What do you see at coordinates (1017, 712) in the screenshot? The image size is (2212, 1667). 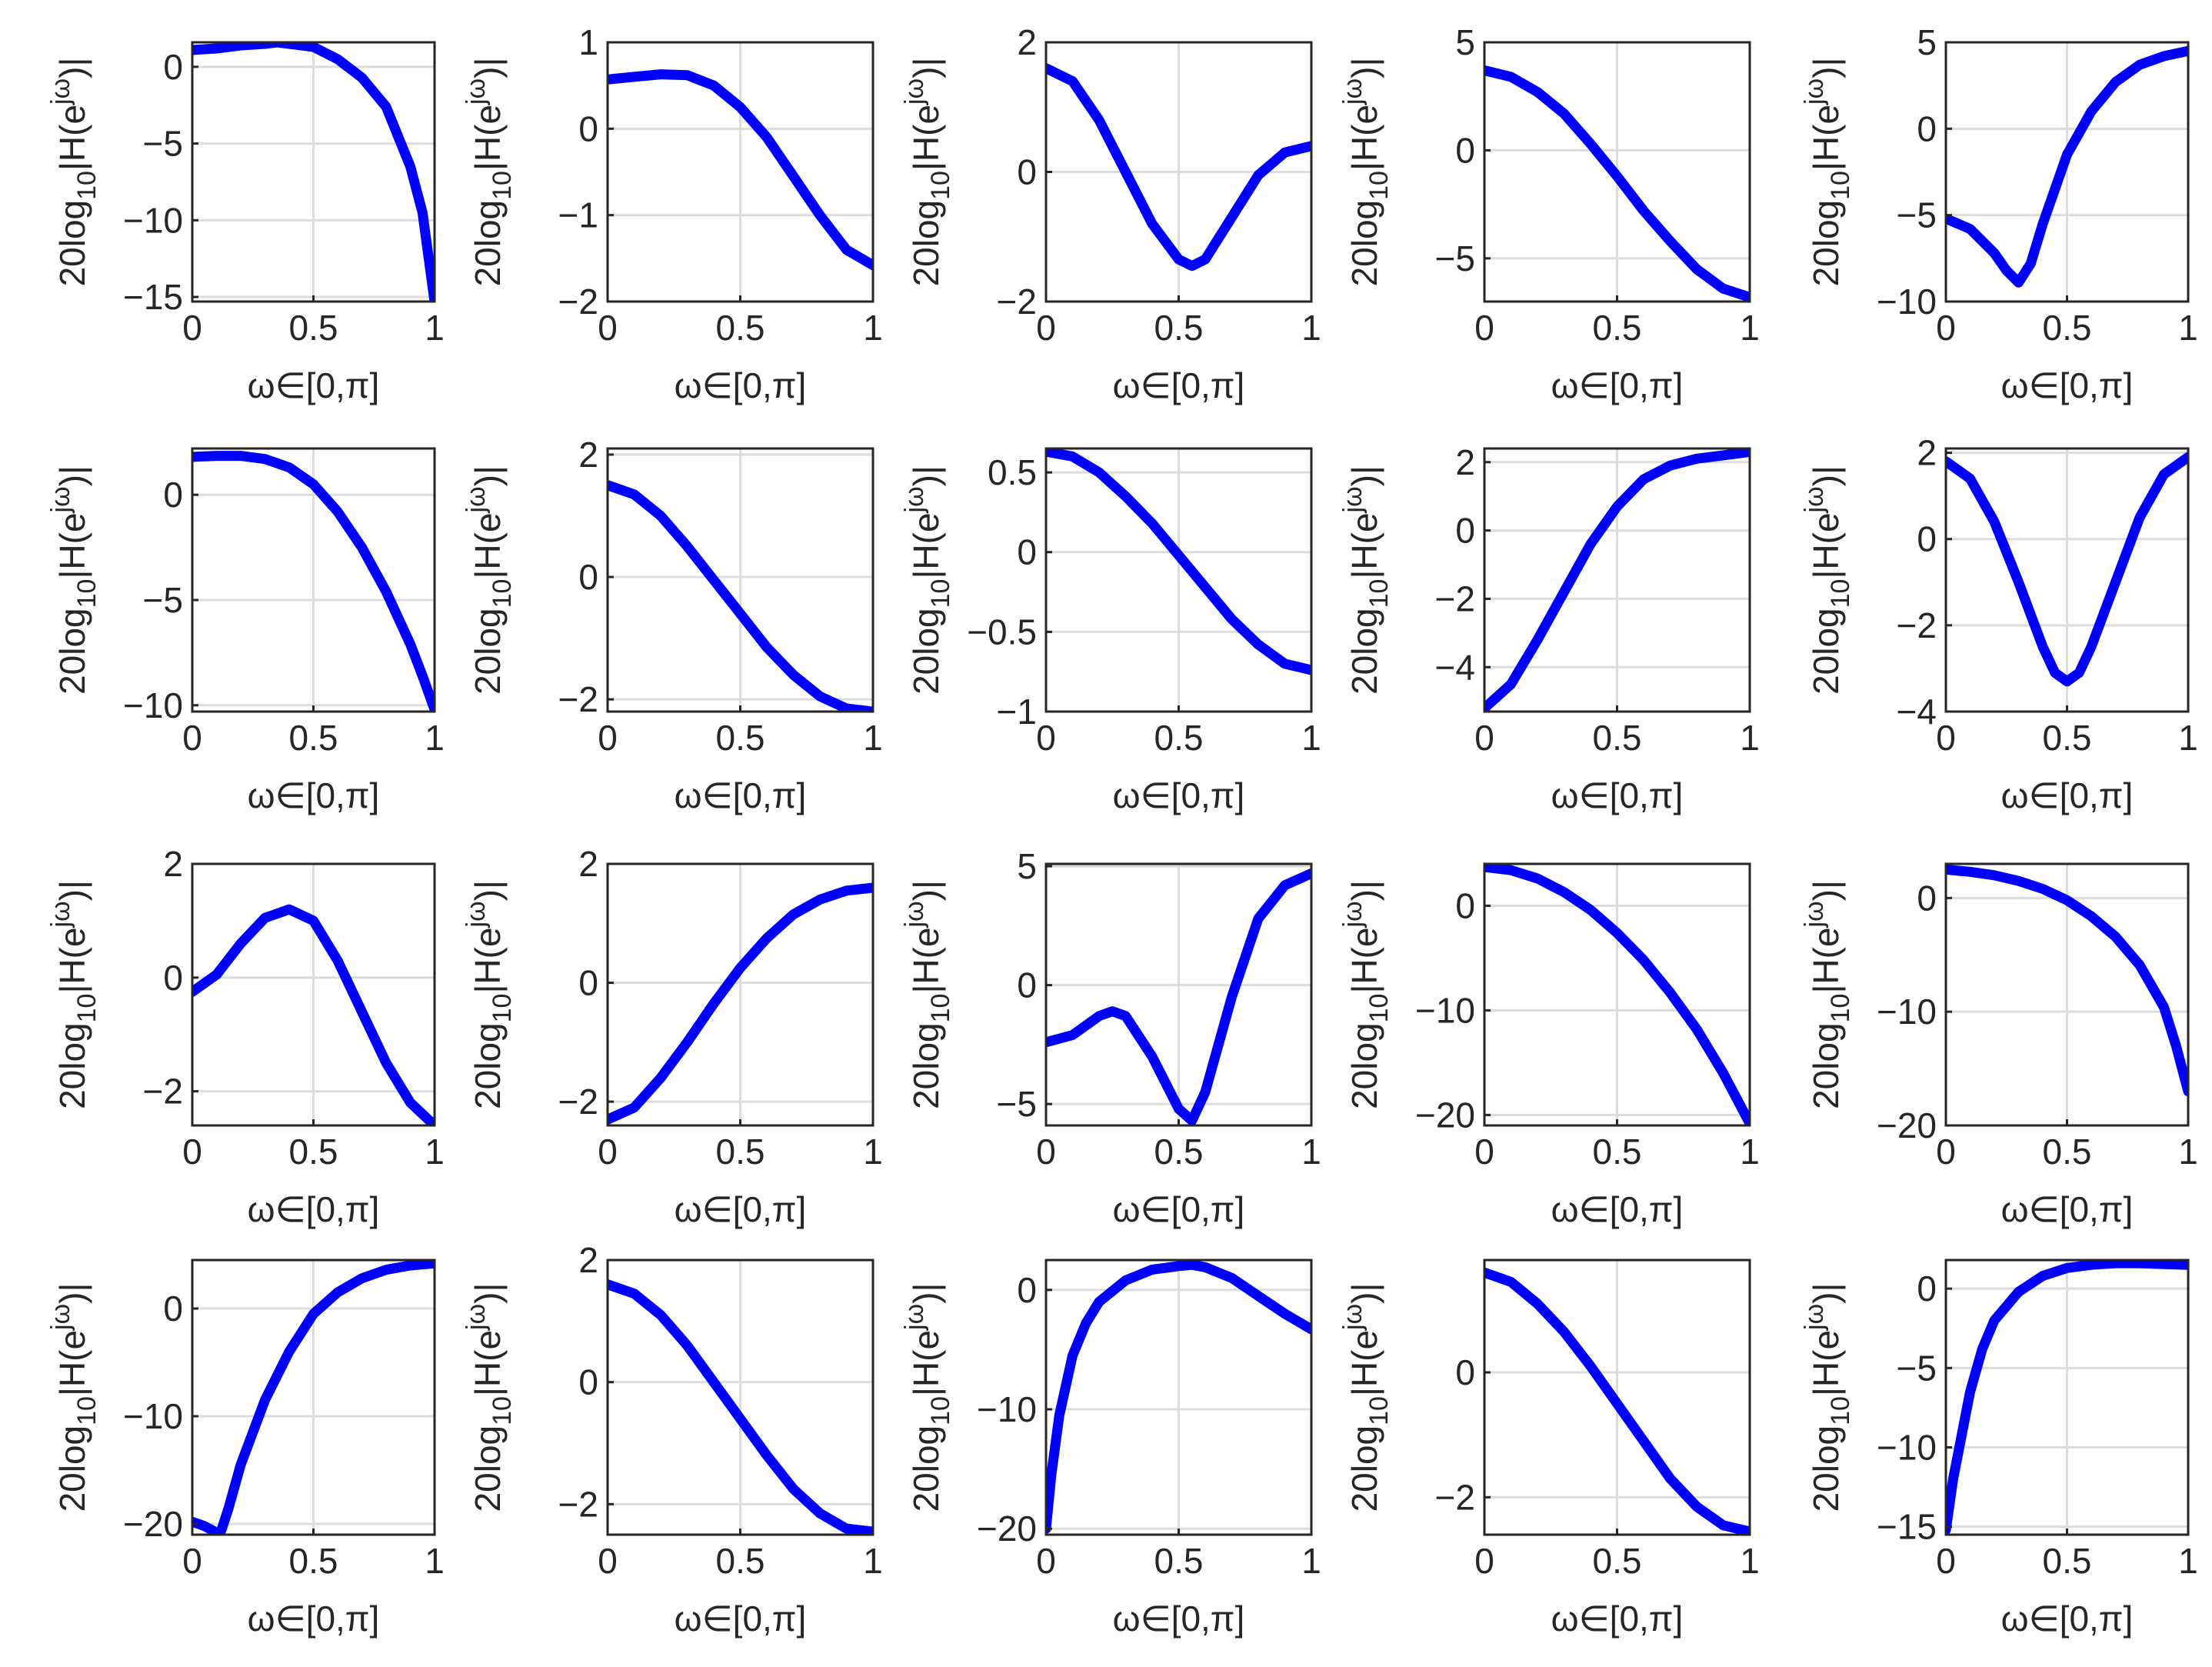 I see `y-tick-label: −1` at bounding box center [1017, 712].